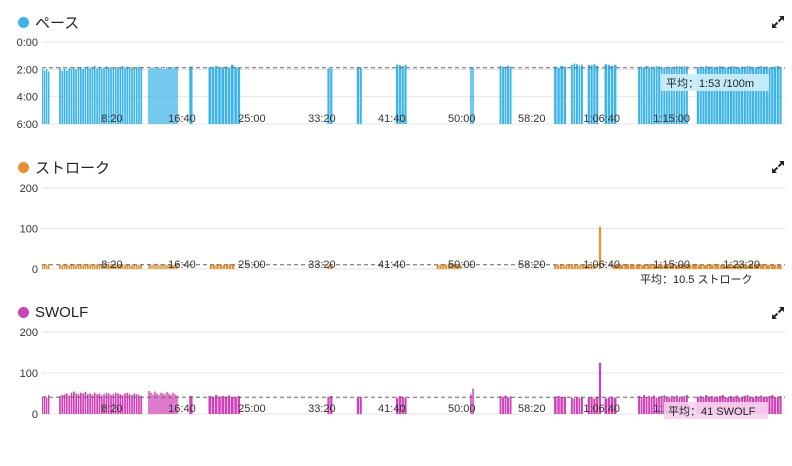 Image resolution: width=792 pixels, height=466 pixels. What do you see at coordinates (778, 22) in the screenshot?
I see `pace-expand-icon` at bounding box center [778, 22].